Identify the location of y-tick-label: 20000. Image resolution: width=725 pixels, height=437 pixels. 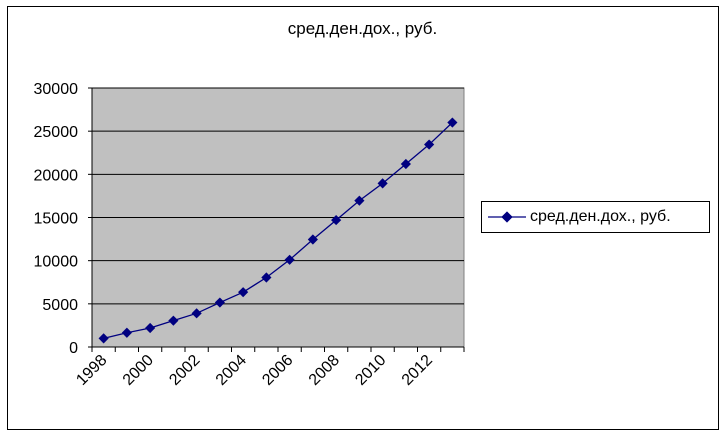
(56, 175).